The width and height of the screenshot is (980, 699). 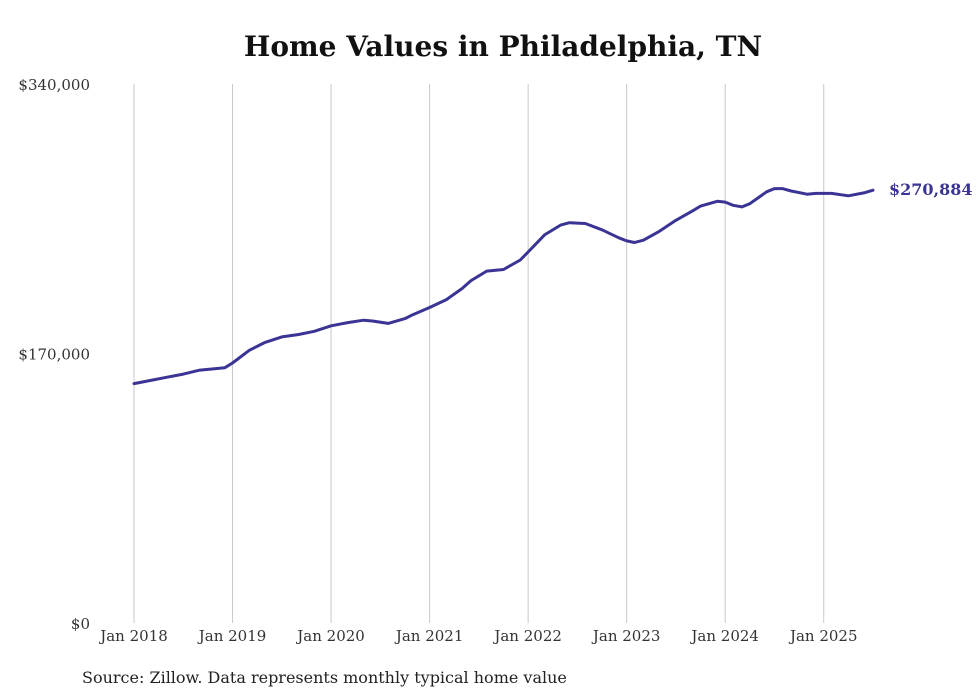 What do you see at coordinates (330, 636) in the screenshot?
I see `x-tick-label: Jan 2020` at bounding box center [330, 636].